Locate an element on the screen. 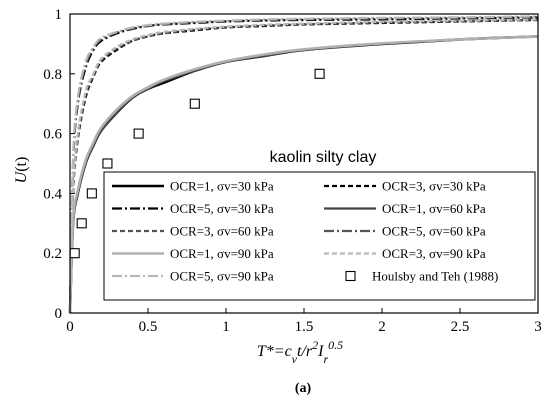  legend-label: Houlsby and Teh (1988) is located at coordinates (435, 276).